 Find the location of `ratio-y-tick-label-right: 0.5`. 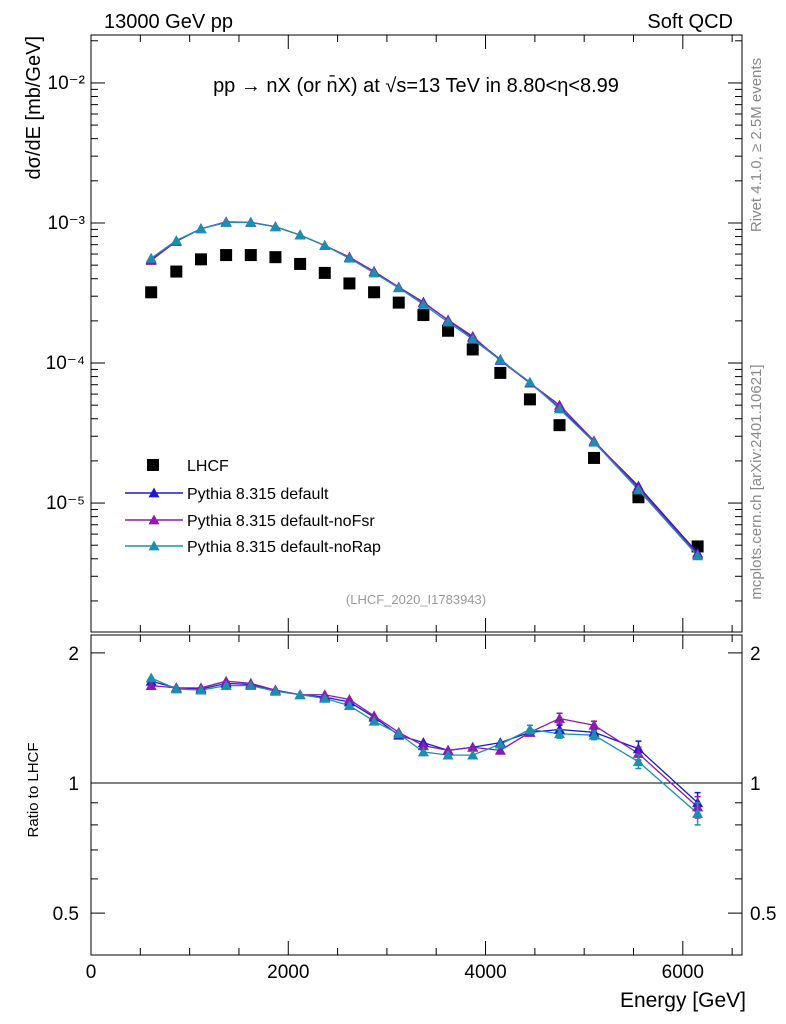

ratio-y-tick-label-right: 0.5 is located at coordinates (763, 914).